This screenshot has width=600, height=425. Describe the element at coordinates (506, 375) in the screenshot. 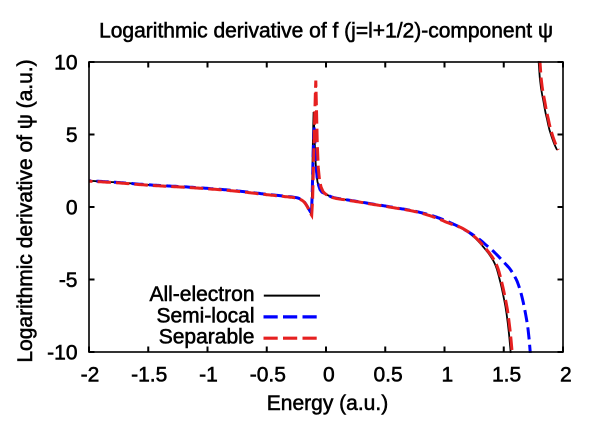

I see `svg-text: 1.5` at that location.